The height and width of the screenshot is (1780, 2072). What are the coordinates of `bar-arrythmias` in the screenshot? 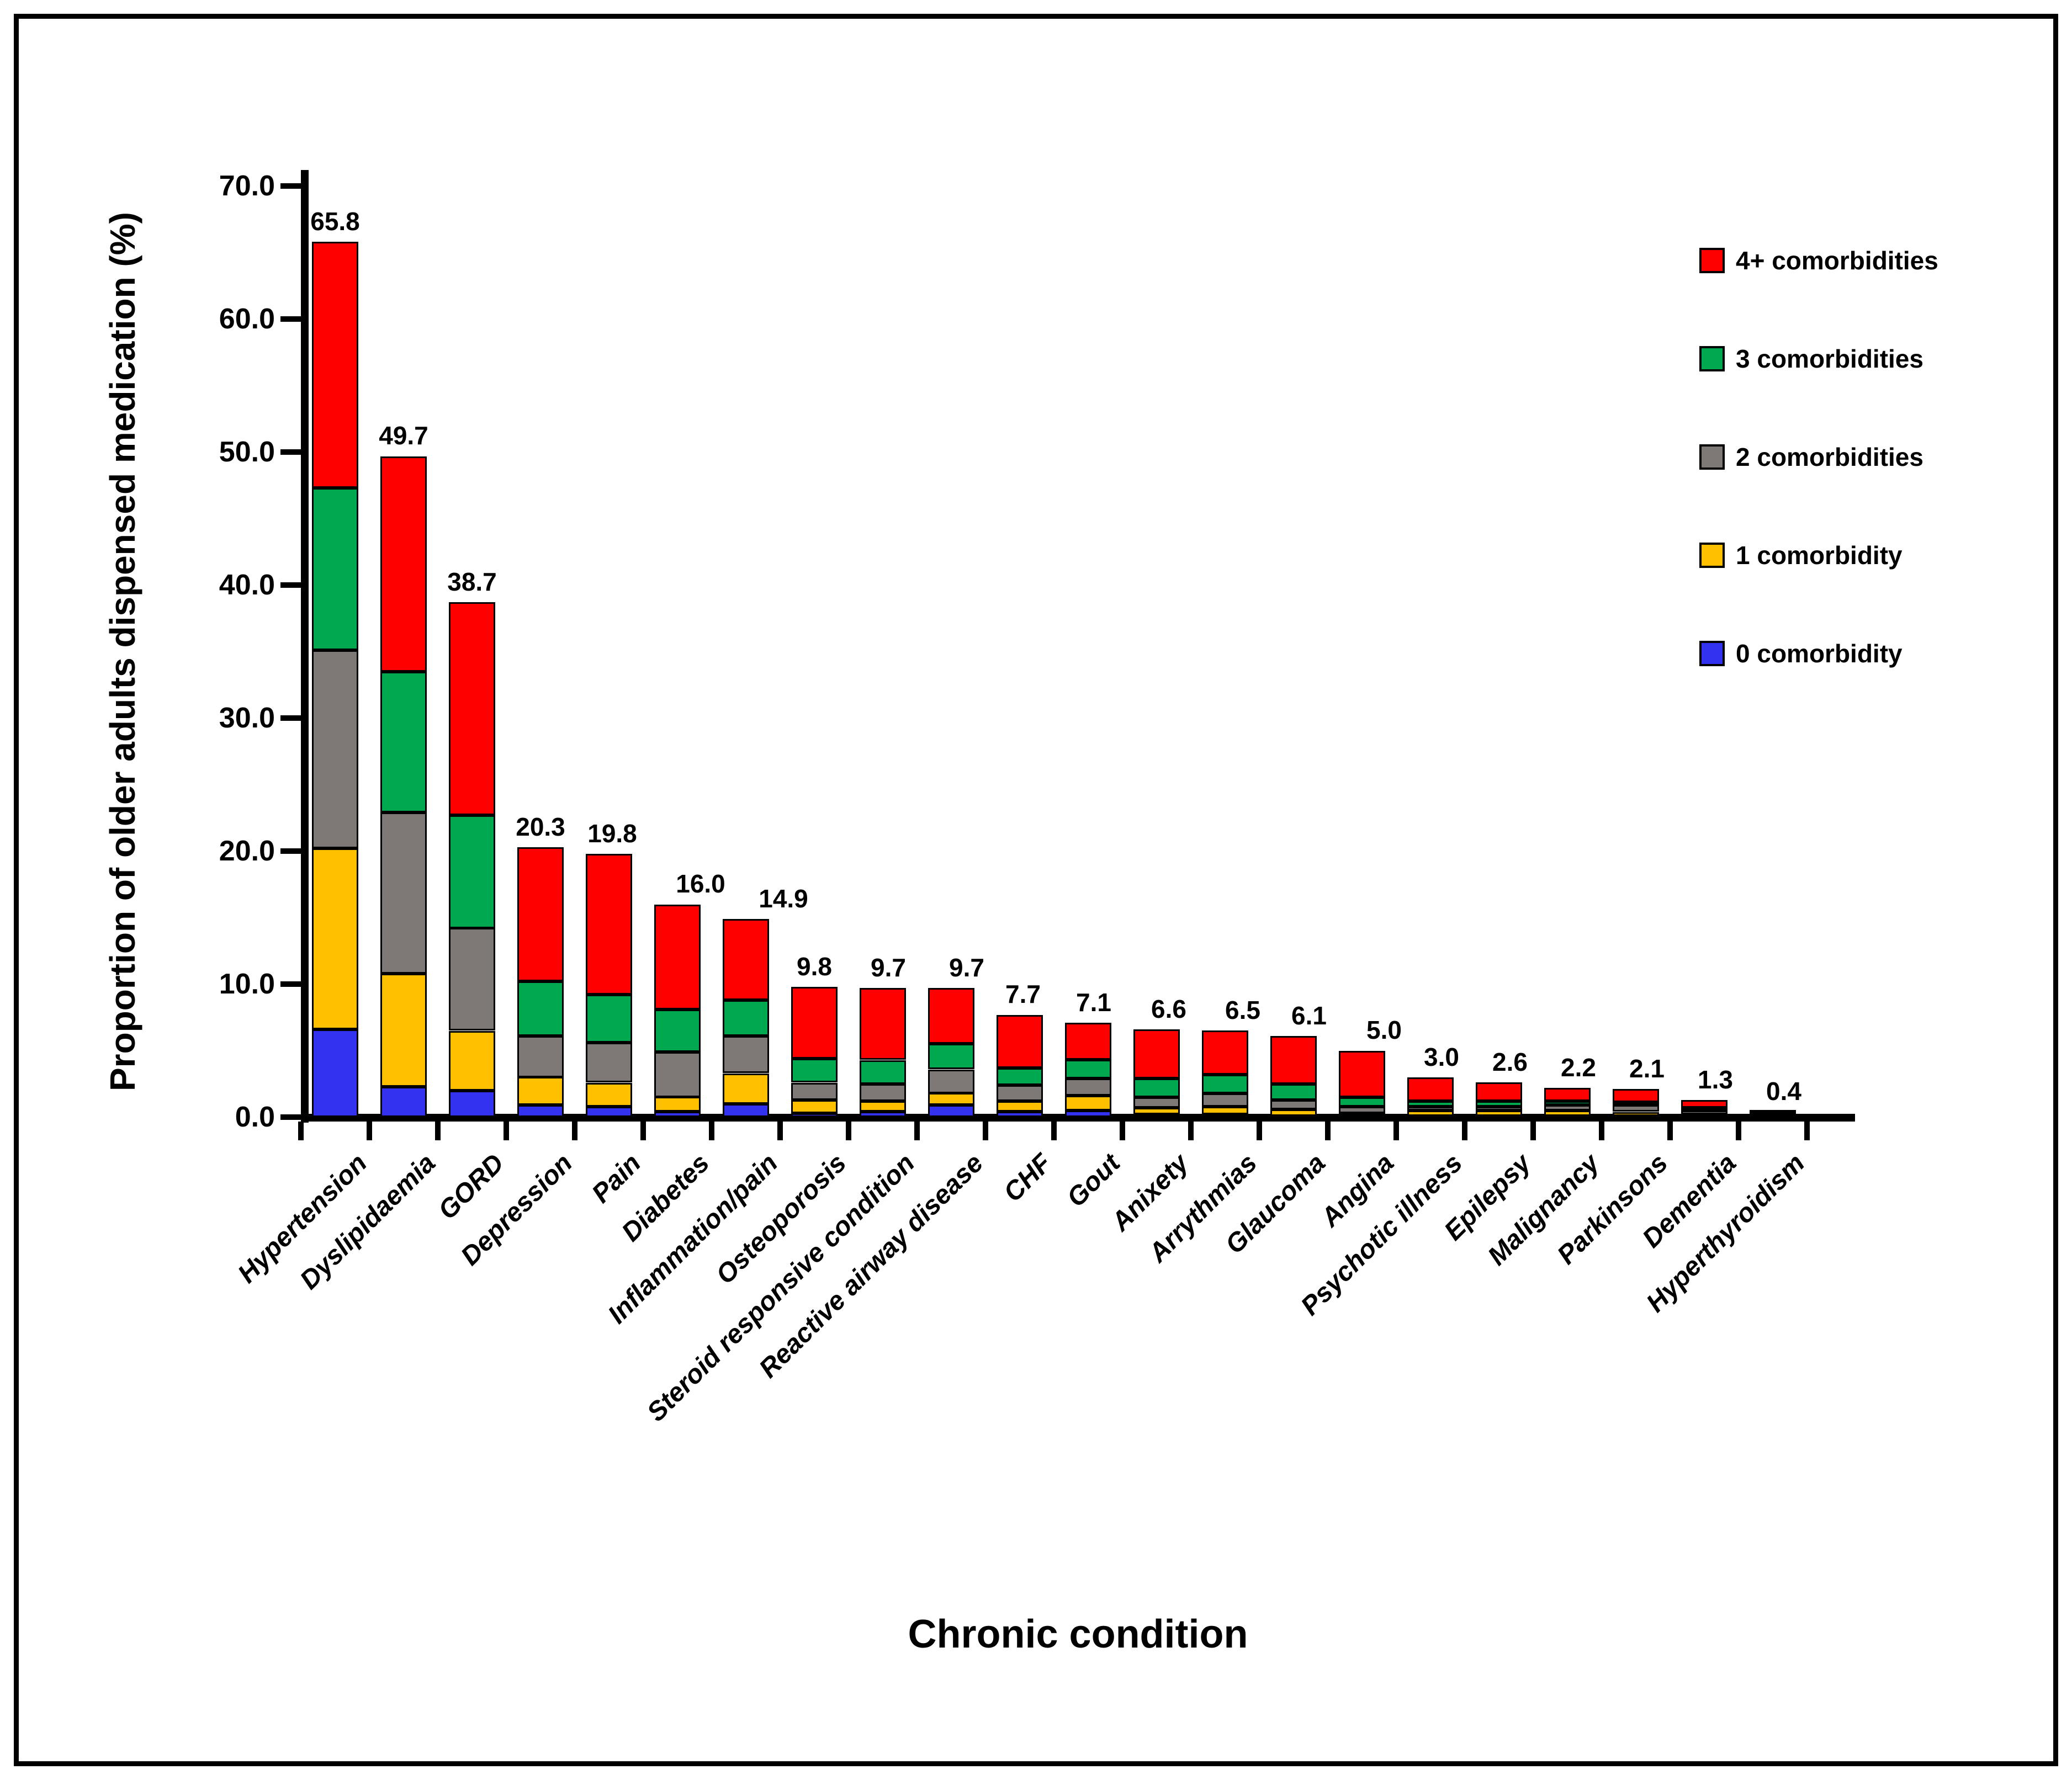 It's located at (1225, 1073).